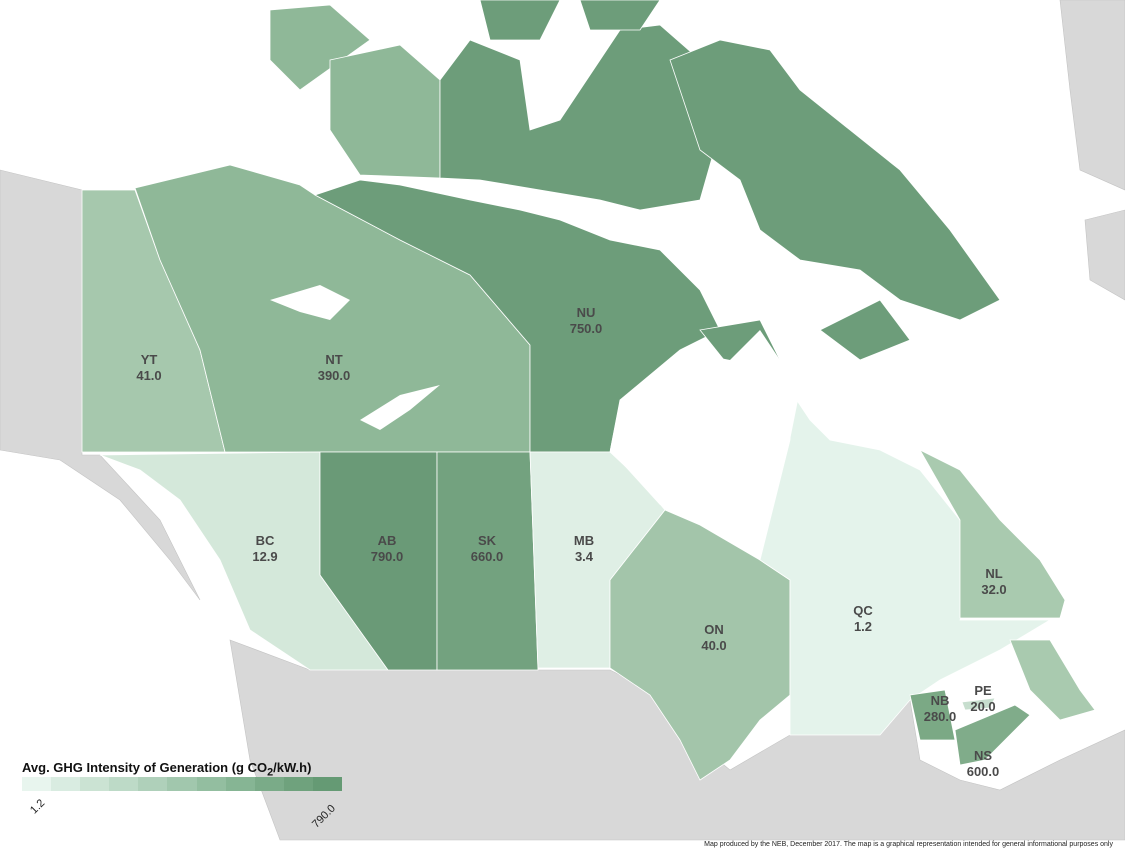 Image resolution: width=1125 pixels, height=855 pixels. What do you see at coordinates (983, 771) in the screenshot?
I see `region-value: 600.0` at bounding box center [983, 771].